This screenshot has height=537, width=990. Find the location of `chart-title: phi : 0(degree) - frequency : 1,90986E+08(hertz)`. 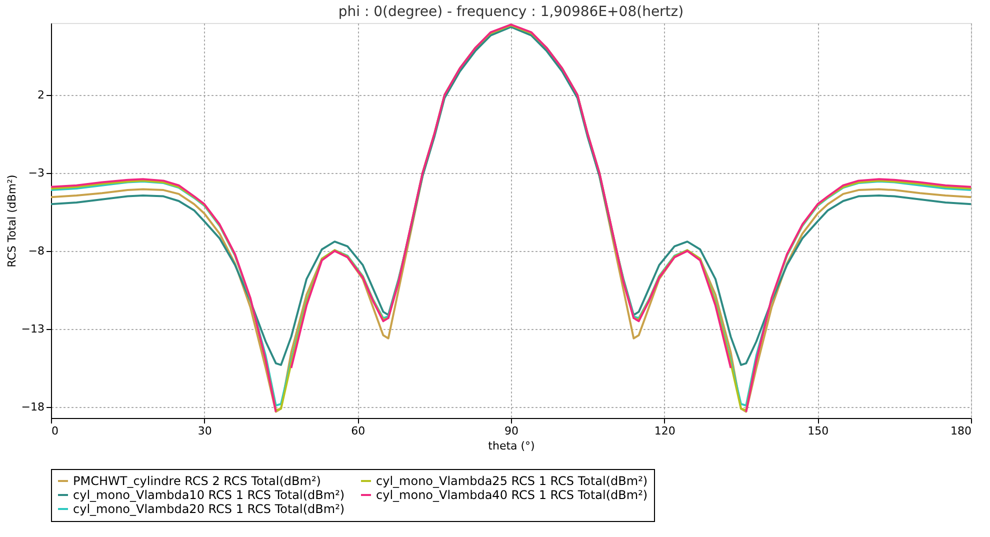

chart-title: phi : 0(degree) - frequency : 1,90986E+08(hertz) is located at coordinates (511, 12).